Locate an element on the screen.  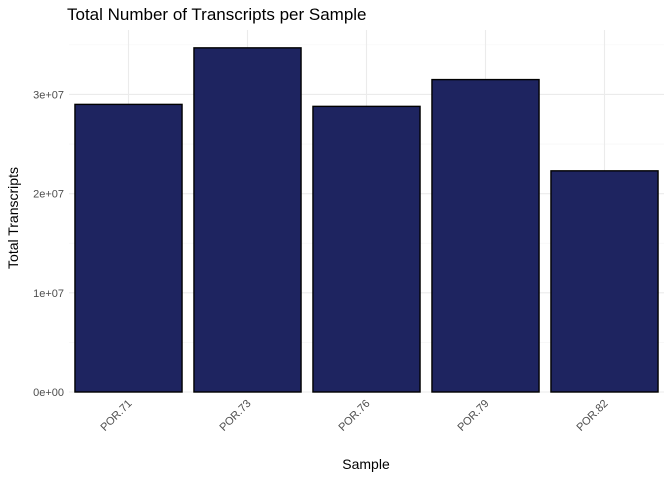
x-tick-label: POR.82 is located at coordinates (592, 416).